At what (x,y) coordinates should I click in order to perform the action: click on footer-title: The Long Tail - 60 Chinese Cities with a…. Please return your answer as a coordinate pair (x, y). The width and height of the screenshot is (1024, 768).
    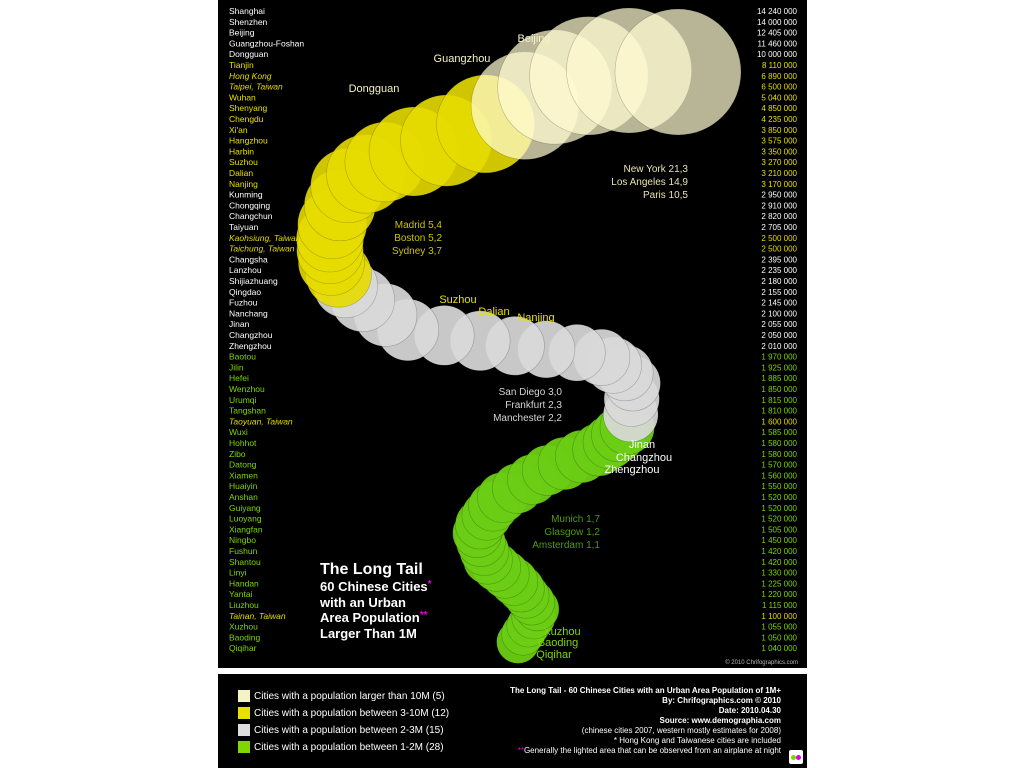
    Looking at the image, I should click on (645, 690).